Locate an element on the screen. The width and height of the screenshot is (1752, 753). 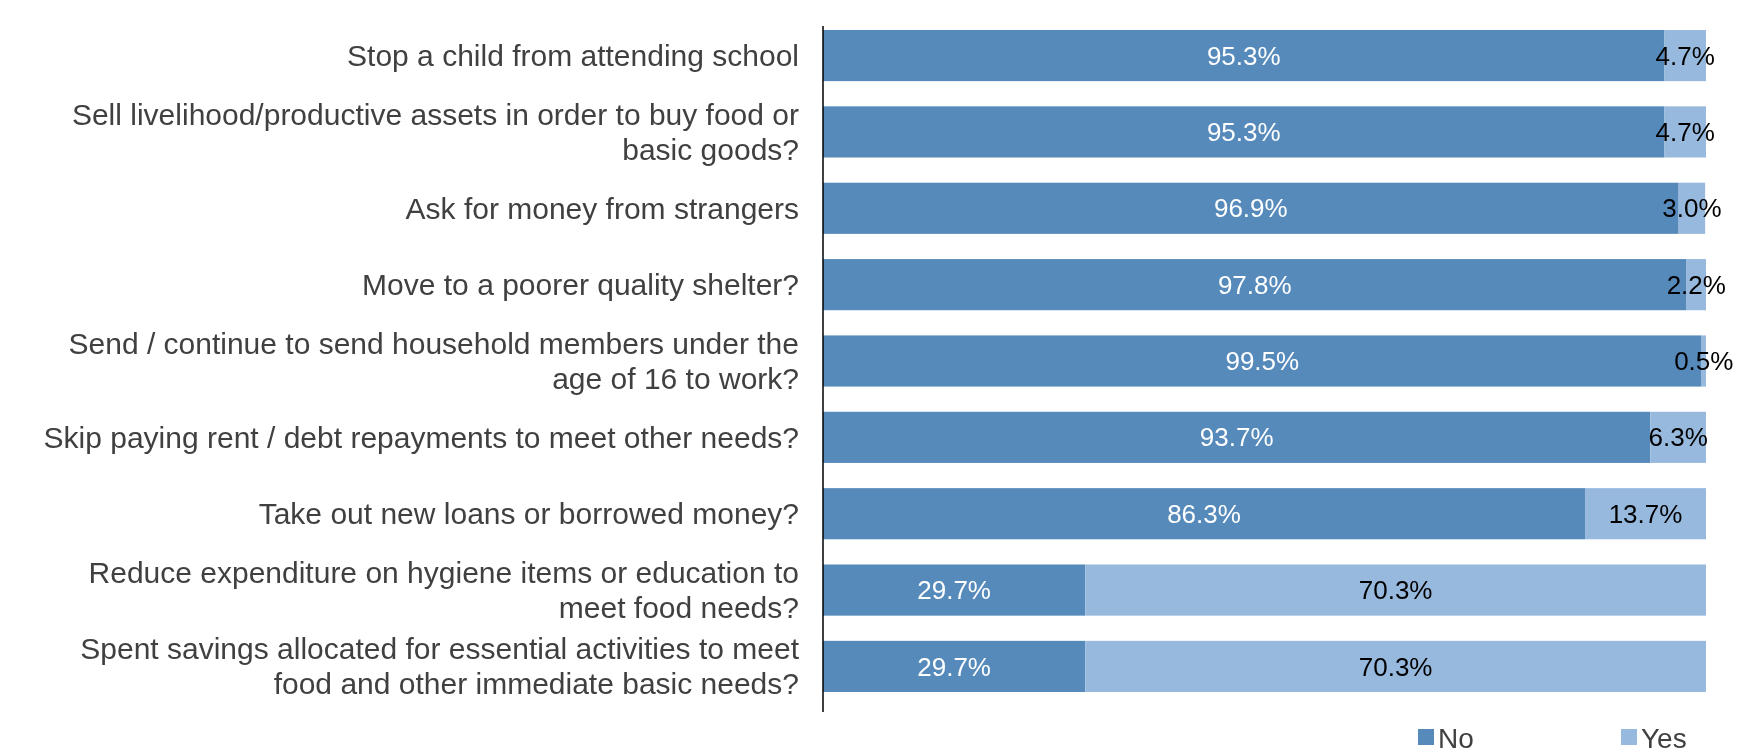
data-label: 6.3% is located at coordinates (1678, 437).